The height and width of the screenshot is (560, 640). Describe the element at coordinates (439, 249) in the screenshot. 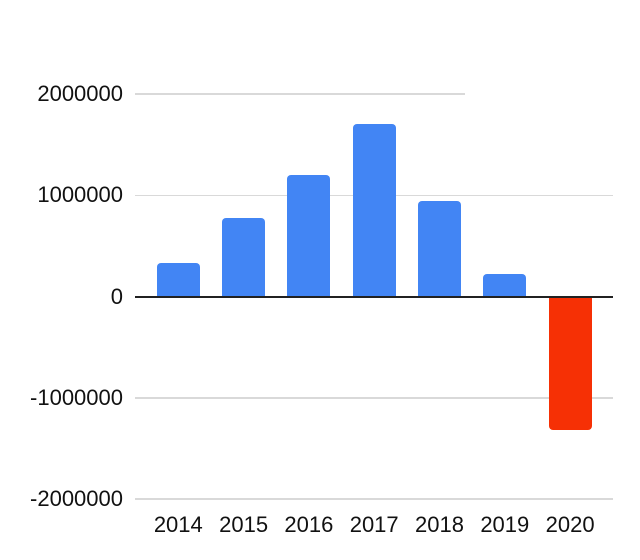

I see `bar-2018` at that location.